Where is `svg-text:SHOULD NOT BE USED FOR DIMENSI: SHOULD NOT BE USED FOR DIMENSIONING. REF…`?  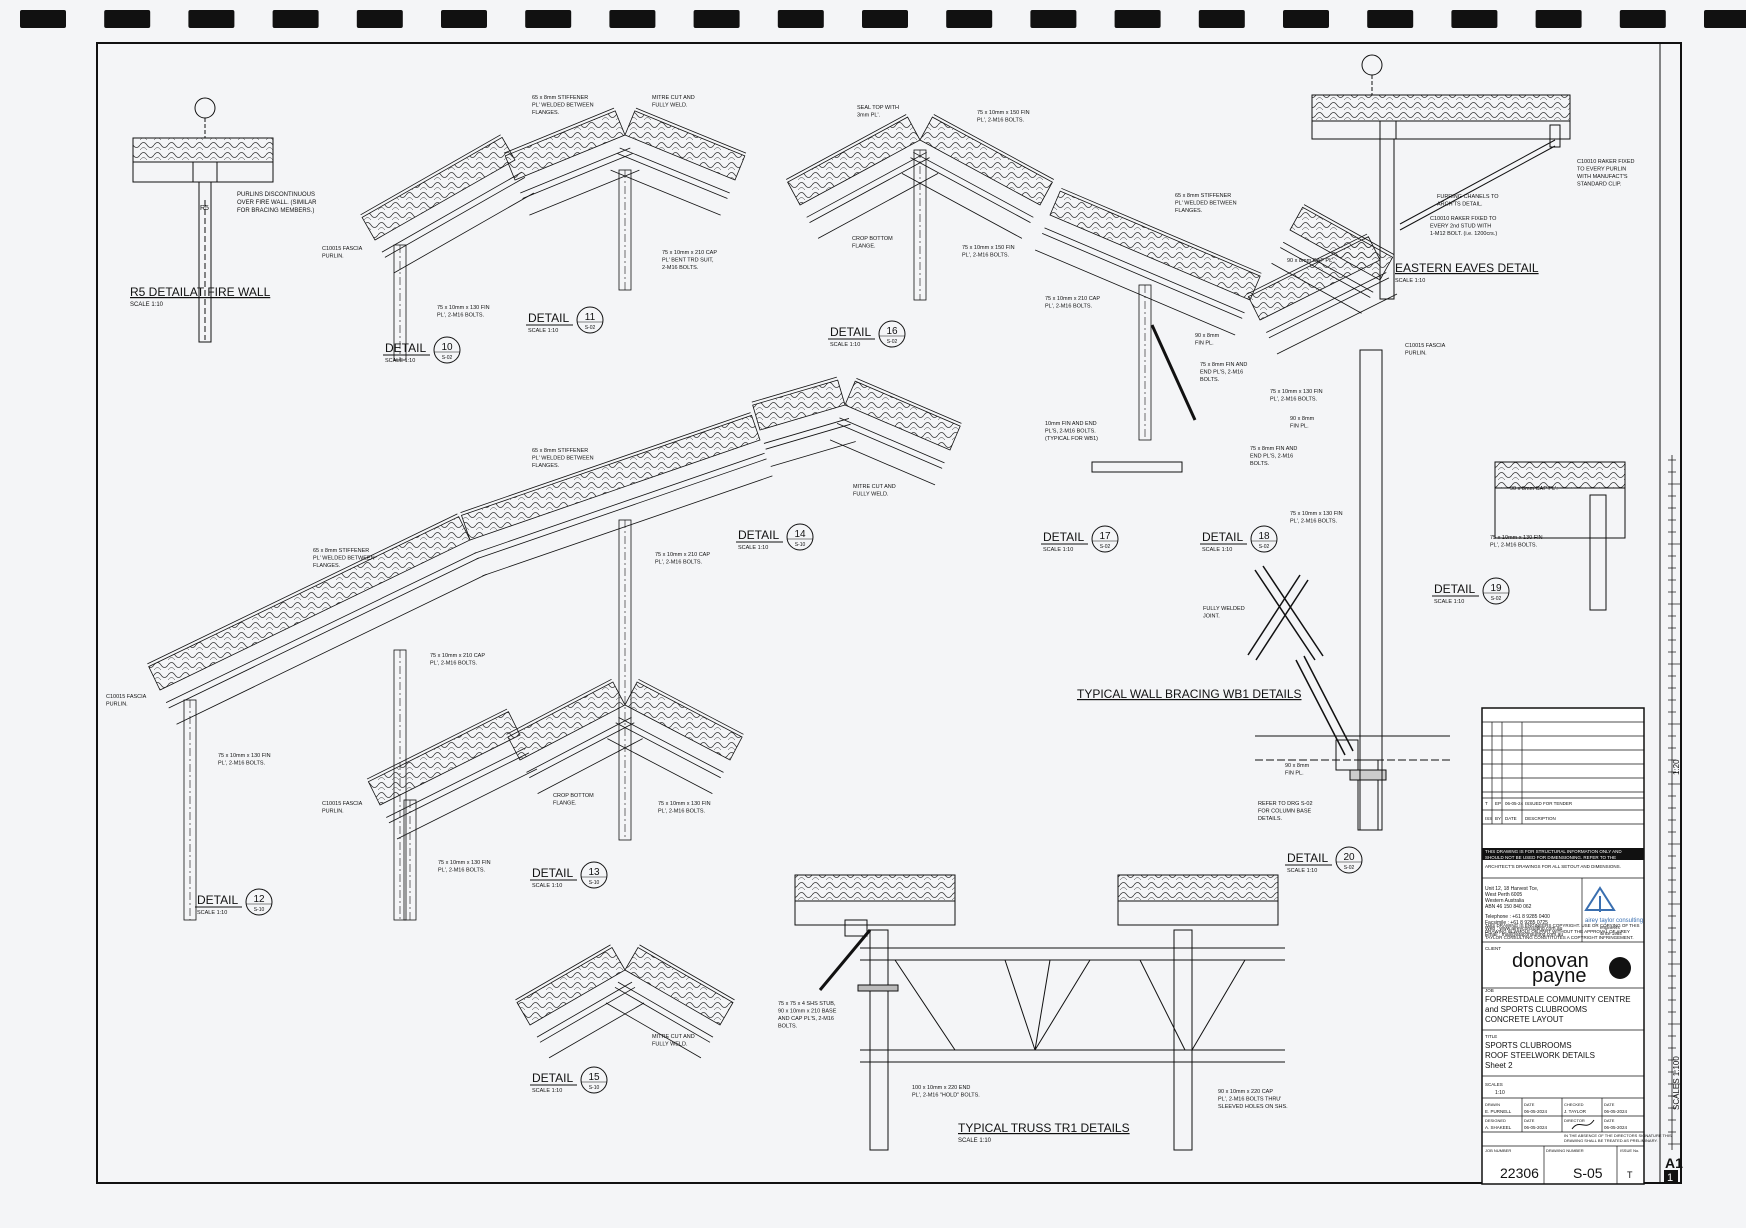
svg-text:SHOULD NOT BE USED FOR DIMENSI: SHOULD NOT BE USED FOR DIMENSIONING. REF… is located at coordinates (1550, 857).